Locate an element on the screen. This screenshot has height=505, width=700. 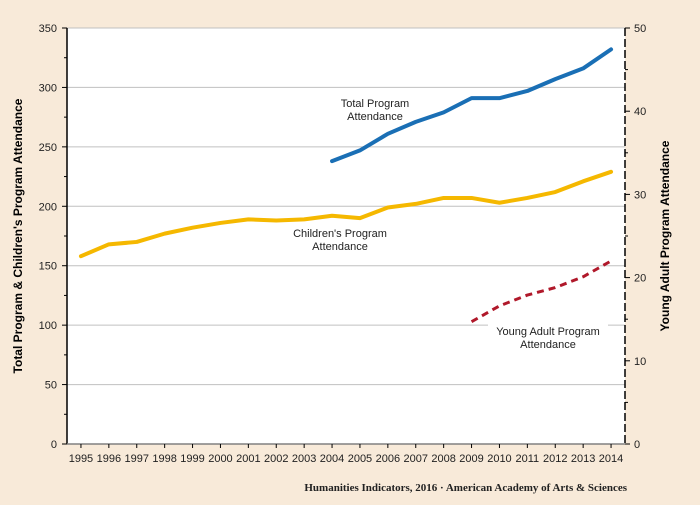
y2-tick-label: 20 is located at coordinates (640, 279).